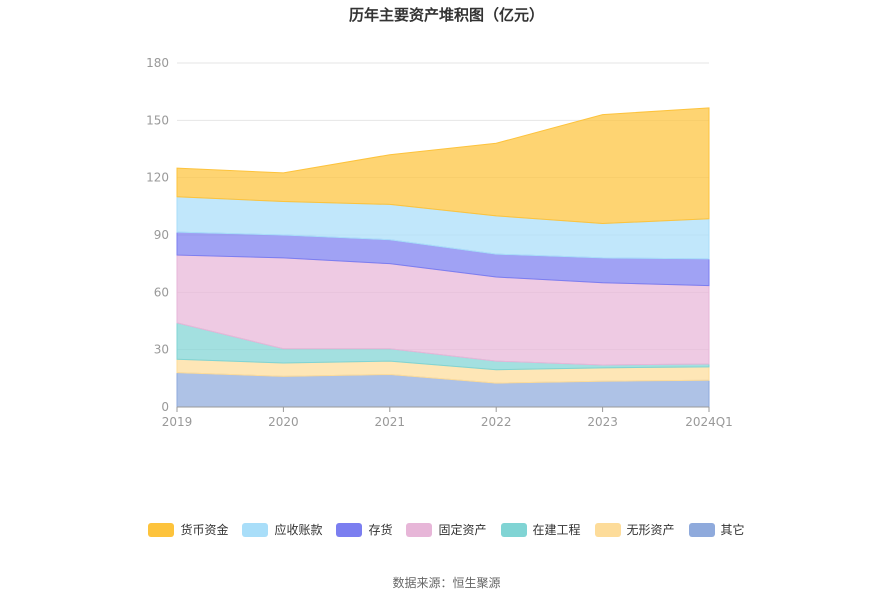 The image size is (893, 603). What do you see at coordinates (298, 530) in the screenshot?
I see `legend-label: 应收账款` at bounding box center [298, 530].